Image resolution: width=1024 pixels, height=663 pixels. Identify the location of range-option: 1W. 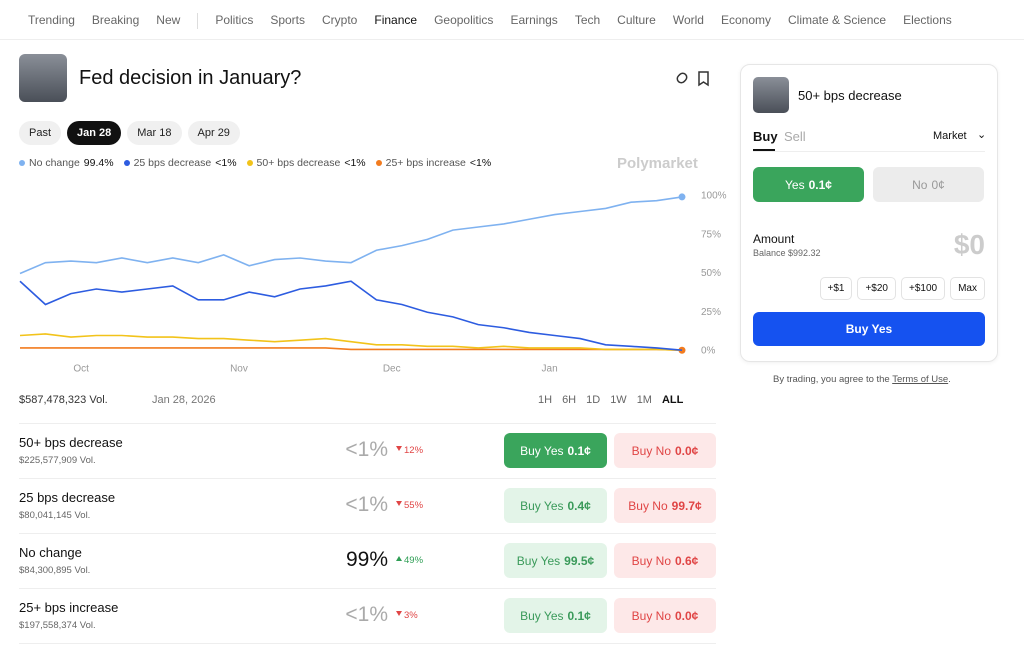
(618, 400).